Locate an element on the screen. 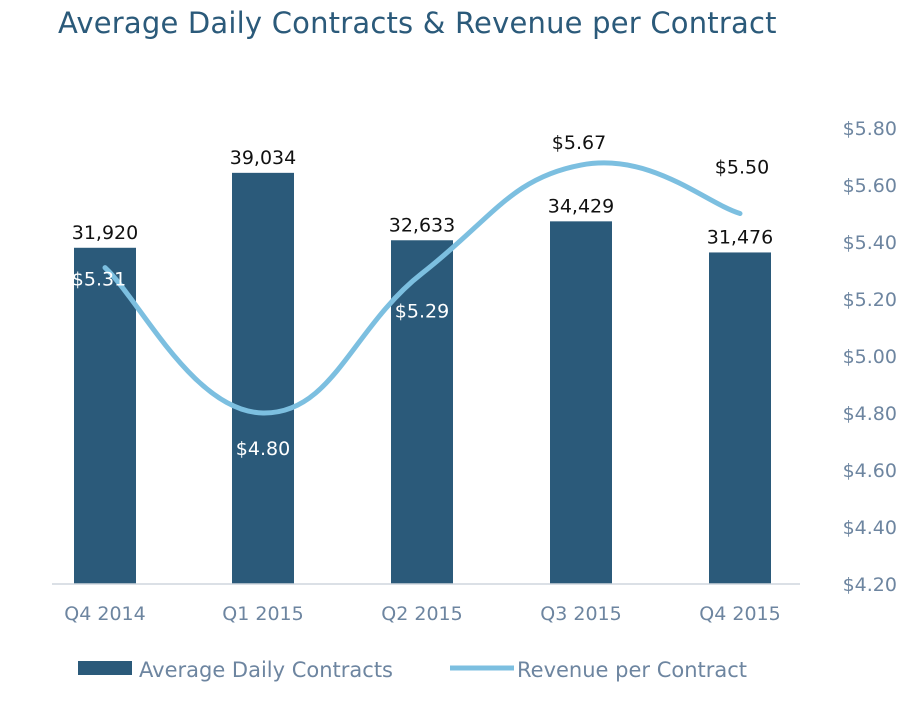 Image resolution: width=911 pixels, height=703 pixels. right-axis-tick-label: $5.80 is located at coordinates (870, 129).